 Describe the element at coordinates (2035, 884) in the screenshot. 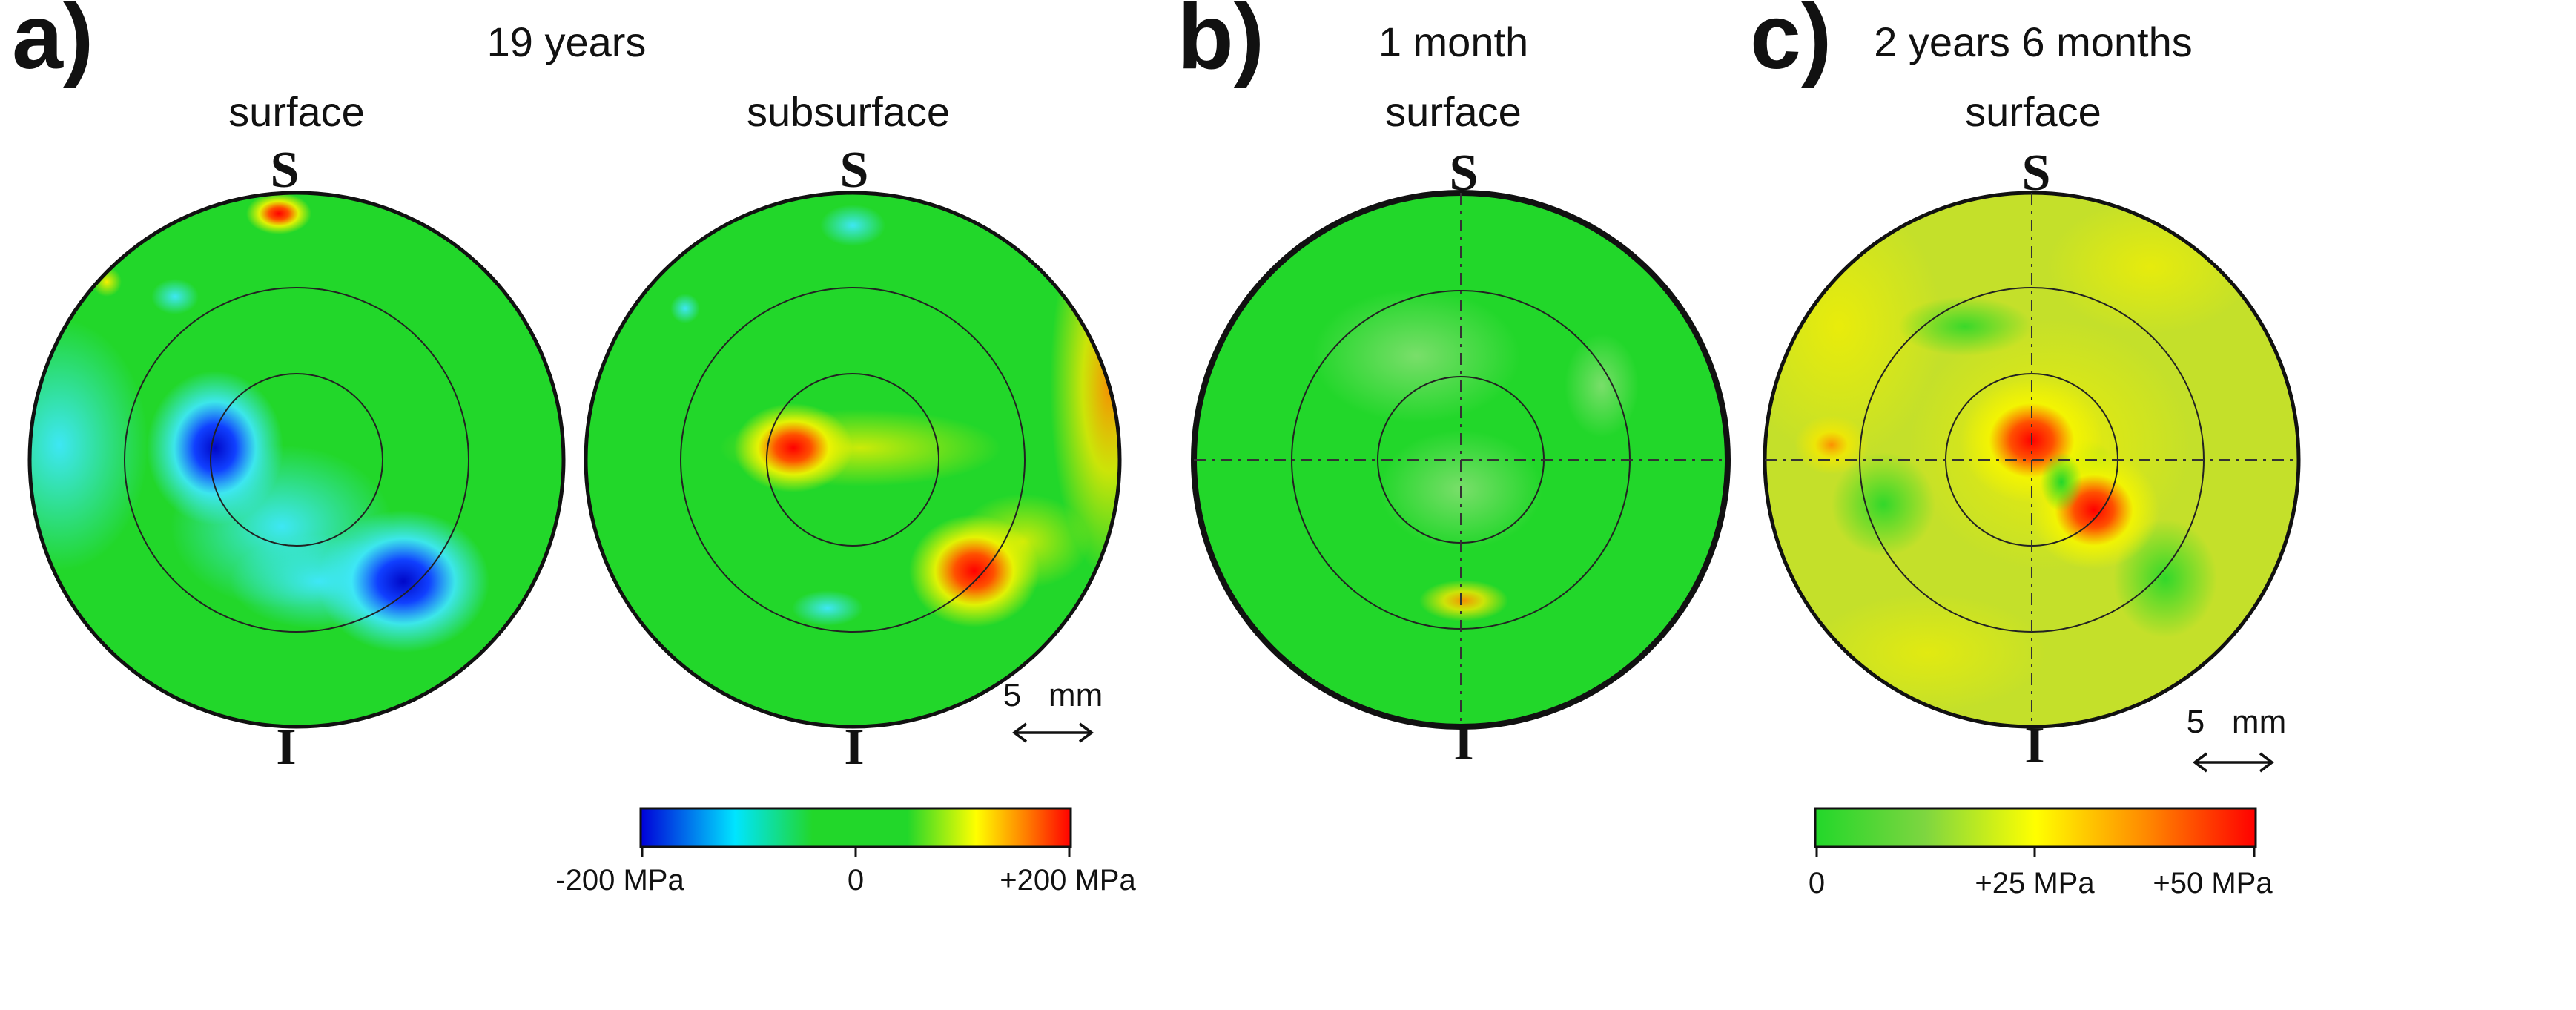

I see `colorbar-c-mid-label: +25 MPa` at that location.